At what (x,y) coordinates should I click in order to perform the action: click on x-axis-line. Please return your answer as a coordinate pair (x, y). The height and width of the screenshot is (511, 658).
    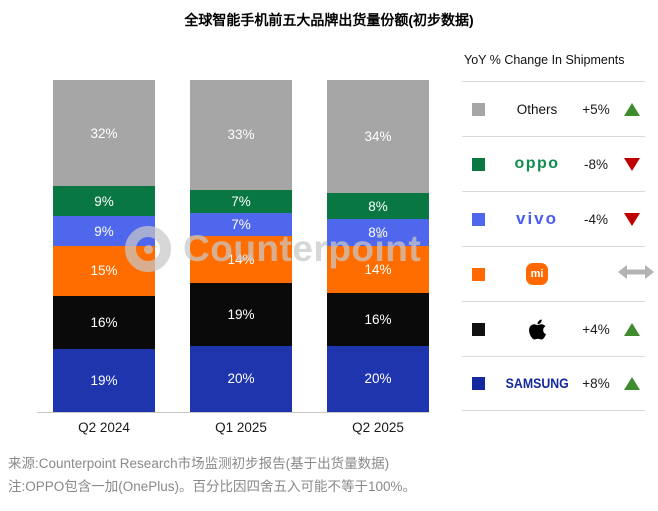
    Looking at the image, I should click on (233, 412).